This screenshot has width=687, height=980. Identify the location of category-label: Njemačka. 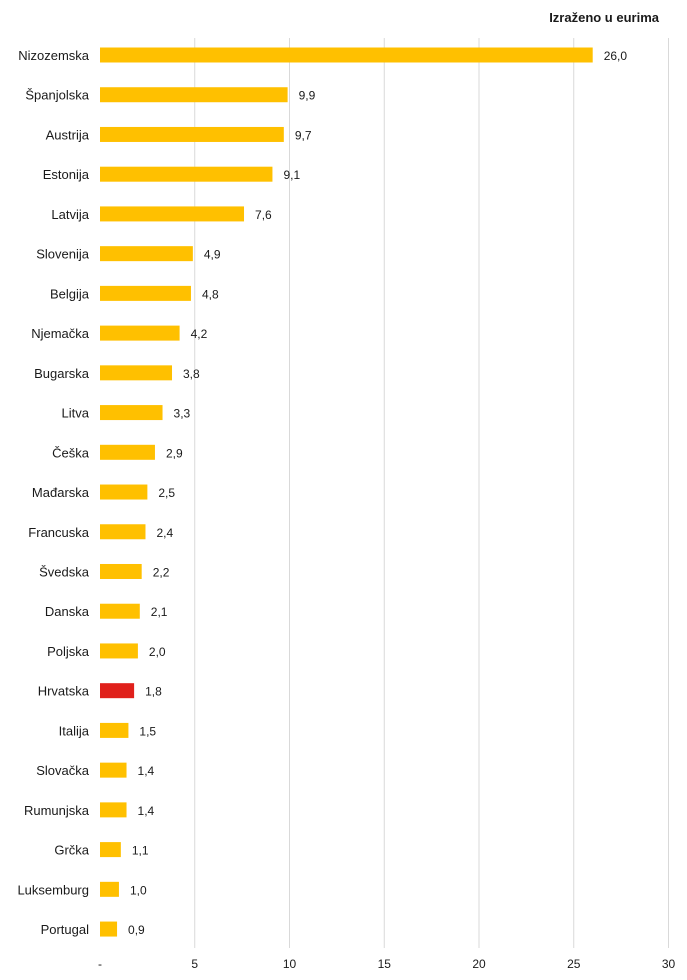
(60, 333).